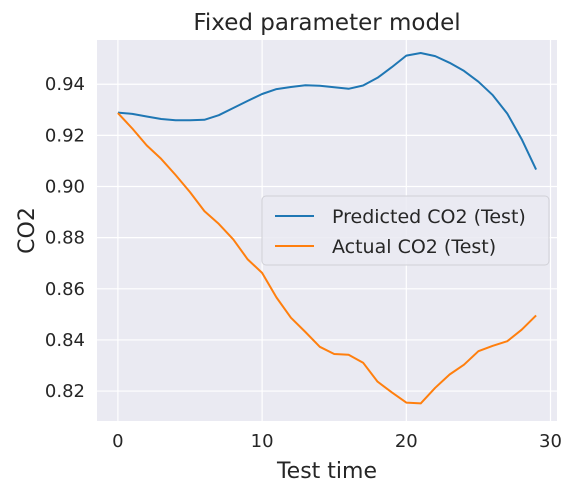 The height and width of the screenshot is (494, 575). Describe the element at coordinates (550, 441) in the screenshot. I see `x-tick-label: 30` at that location.